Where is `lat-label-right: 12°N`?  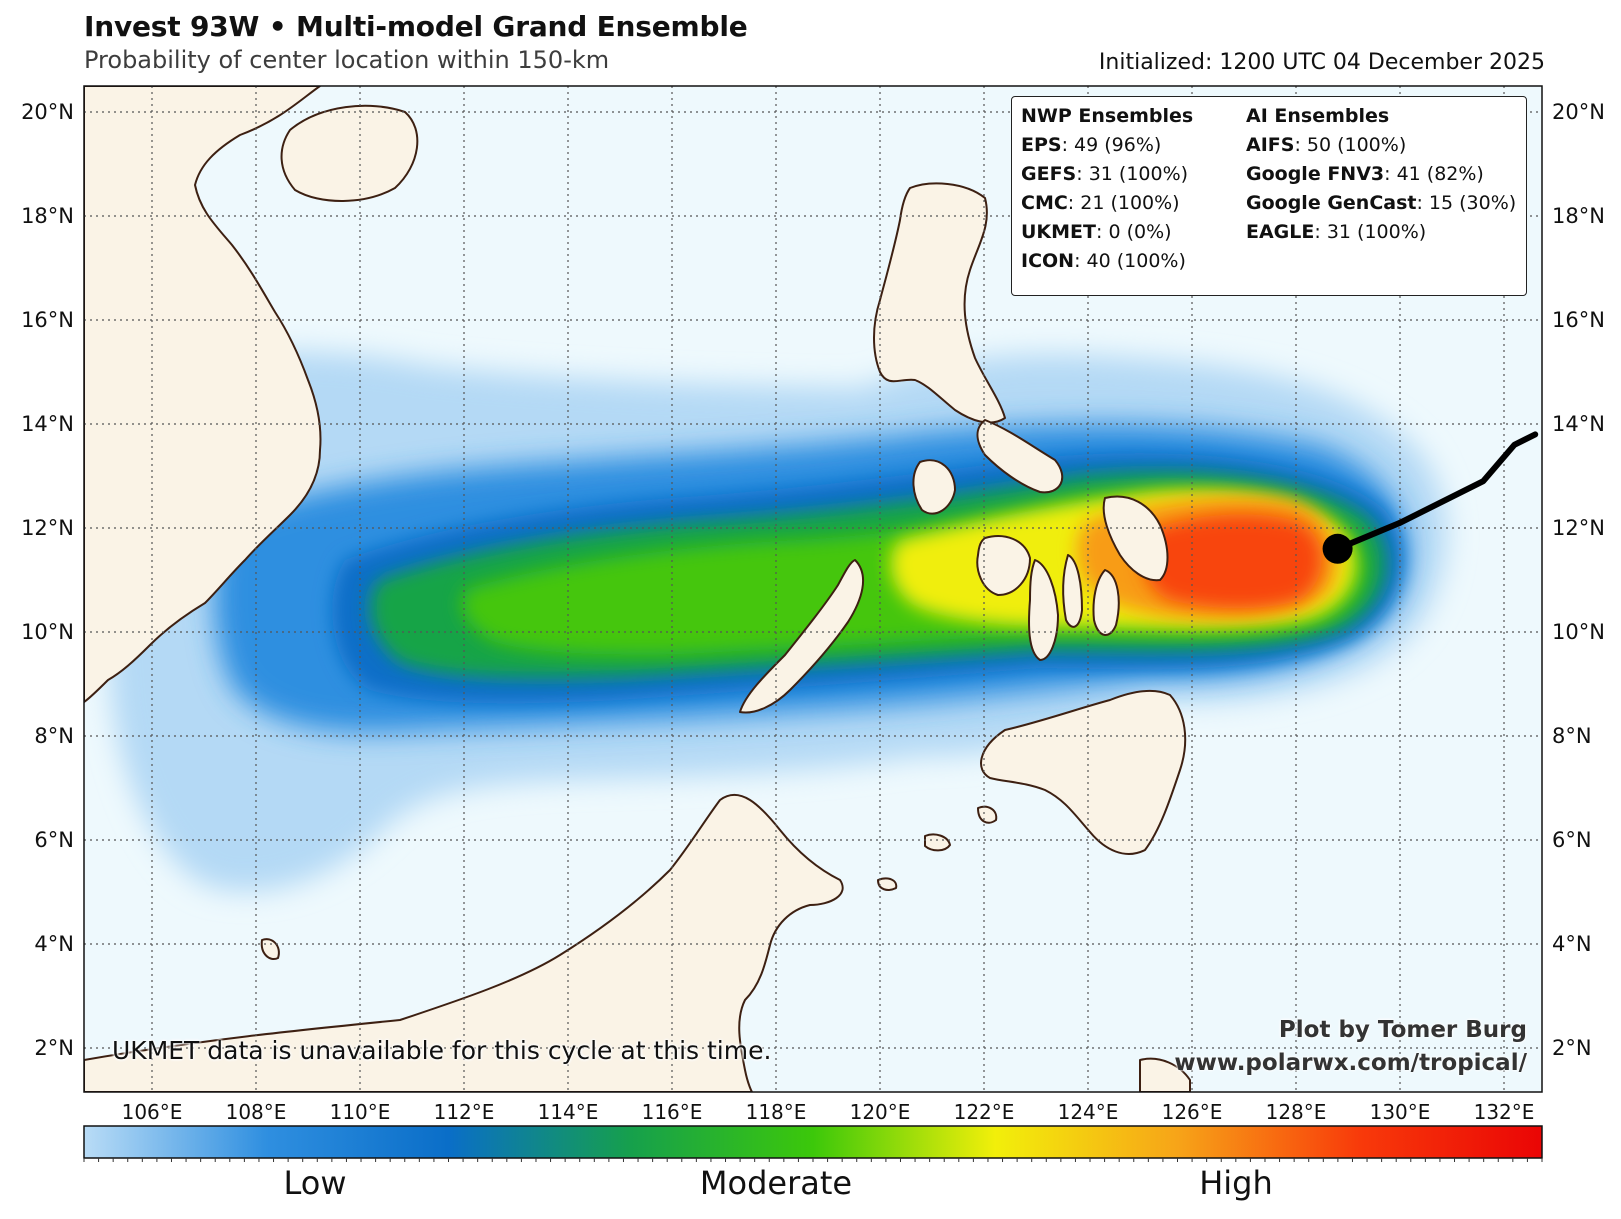
lat-label-right: 12°N is located at coordinates (1578, 528).